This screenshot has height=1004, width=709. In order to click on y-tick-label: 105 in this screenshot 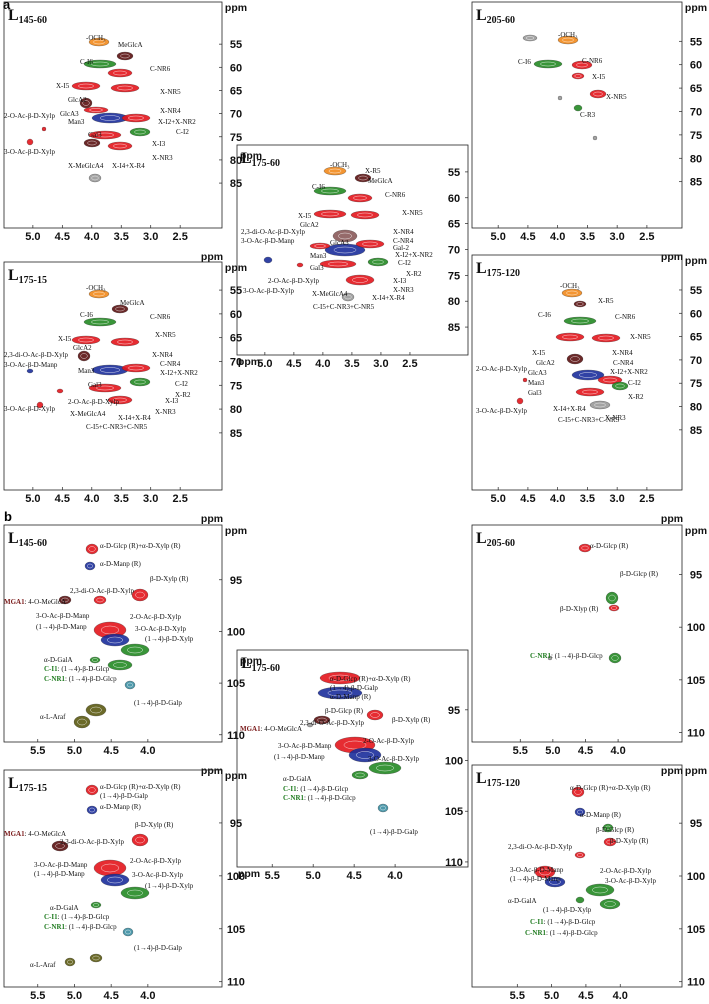, I will do `click(696, 930)`.